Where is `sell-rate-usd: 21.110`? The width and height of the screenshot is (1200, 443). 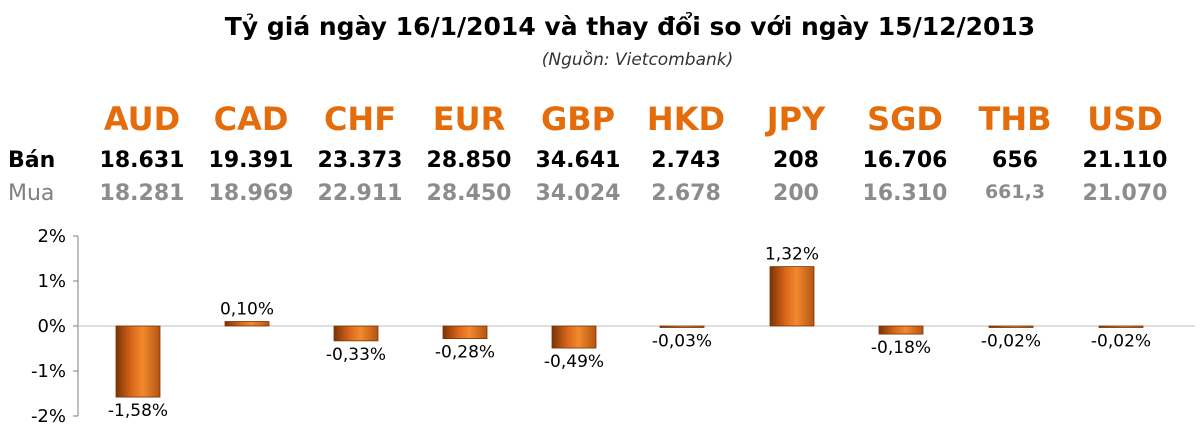 sell-rate-usd: 21.110 is located at coordinates (1125, 160).